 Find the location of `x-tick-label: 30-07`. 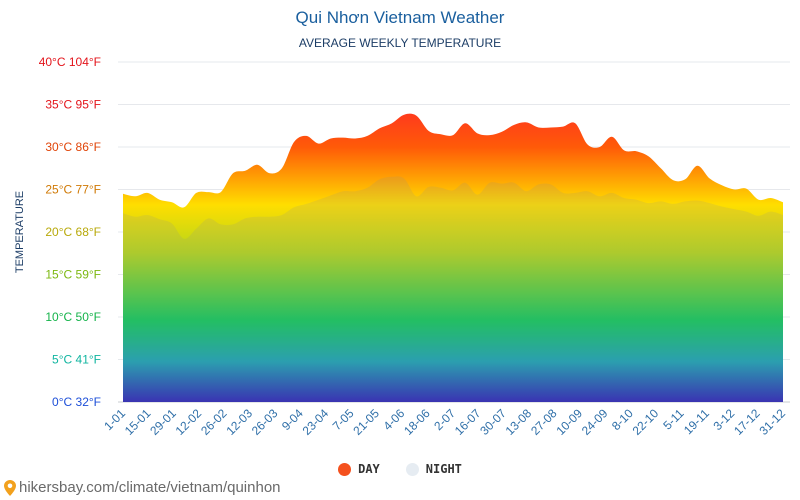

x-tick-label: 30-07 is located at coordinates (493, 422).